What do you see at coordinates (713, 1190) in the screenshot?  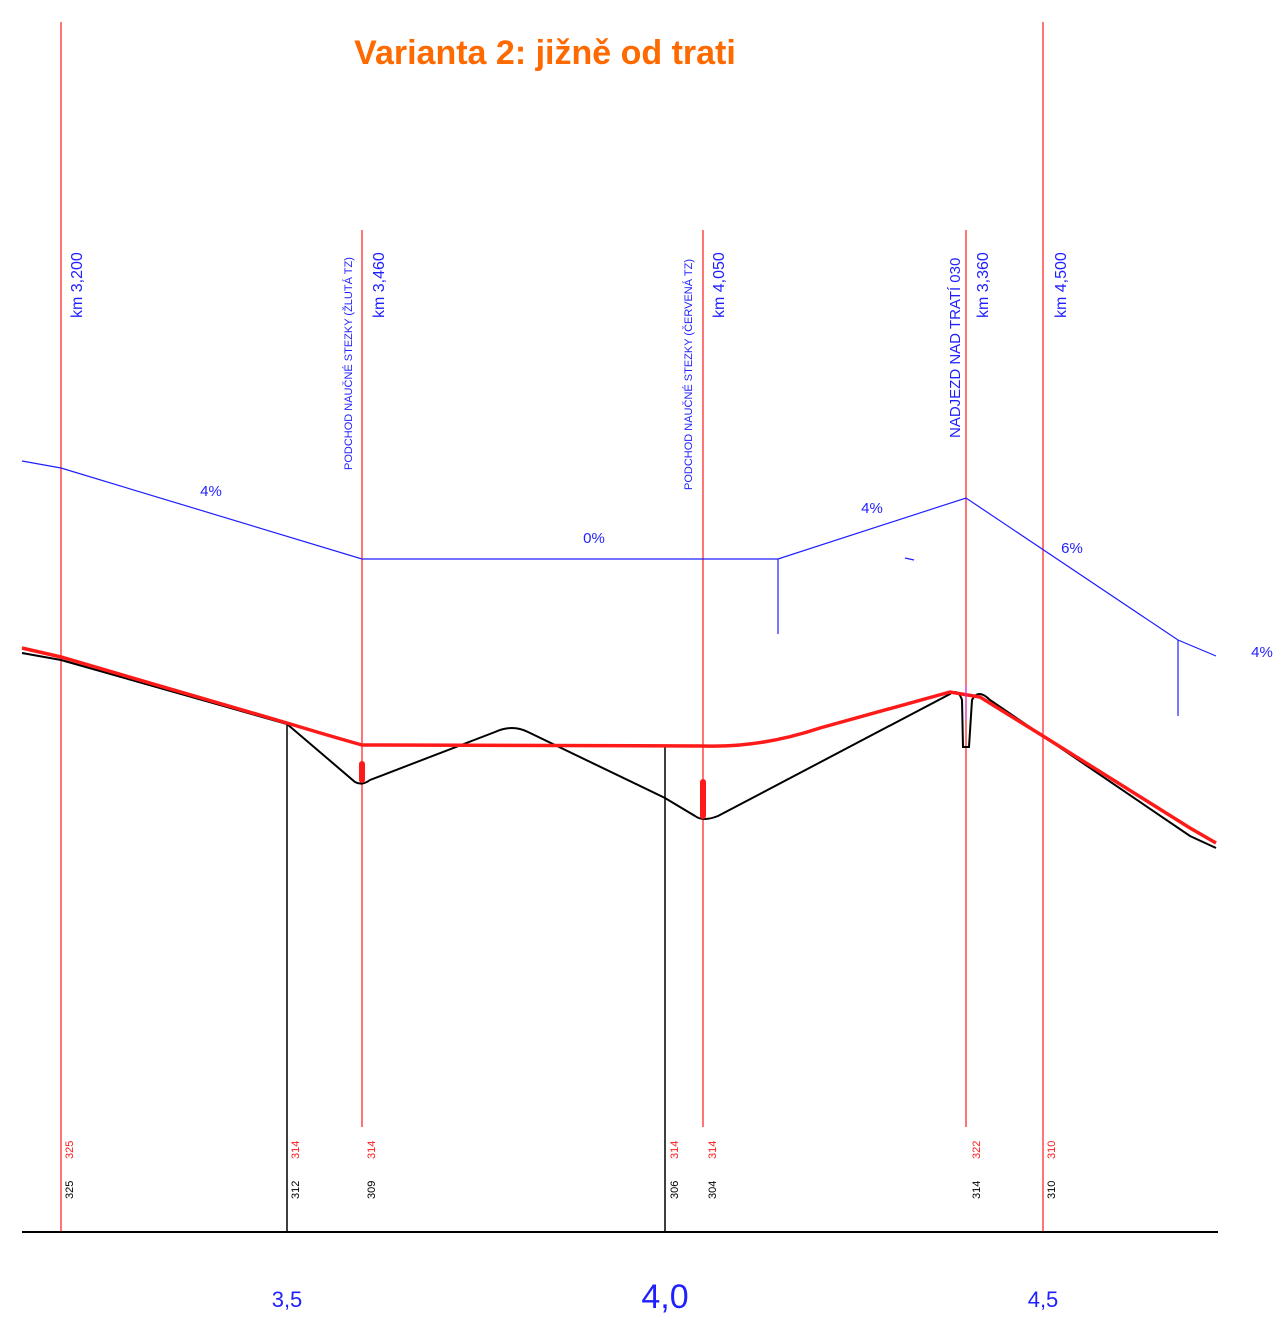 I see `terrain-elevation-label: 304` at bounding box center [713, 1190].